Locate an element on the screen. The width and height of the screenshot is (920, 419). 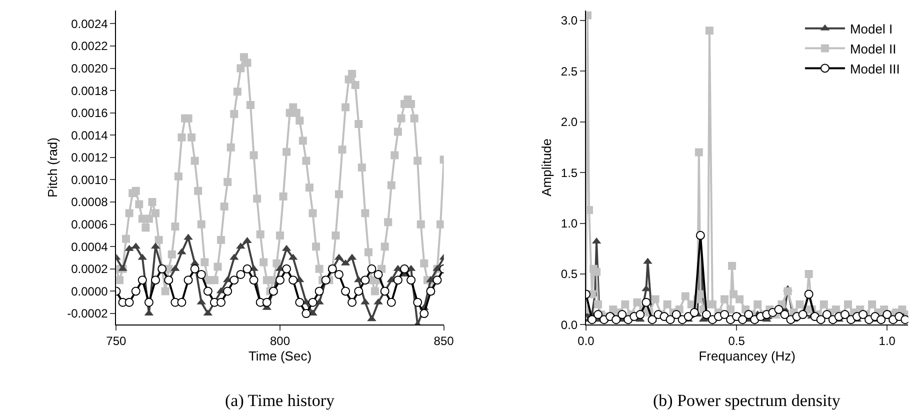
y-tick-label: 0.0018 is located at coordinates (89, 91).